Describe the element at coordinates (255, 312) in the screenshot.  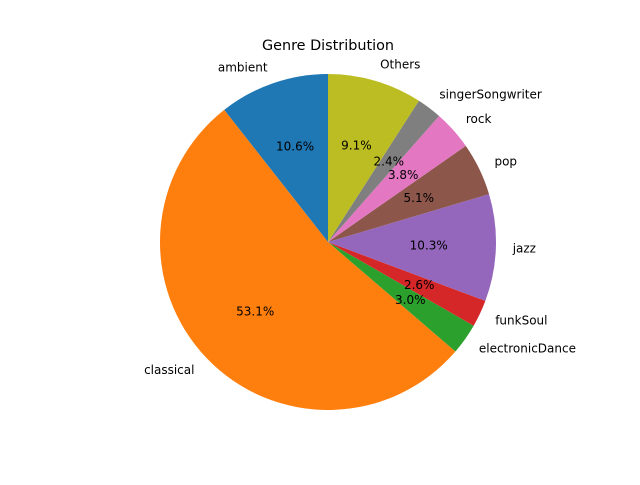
I see `percent-label-classical: 53.1%` at that location.